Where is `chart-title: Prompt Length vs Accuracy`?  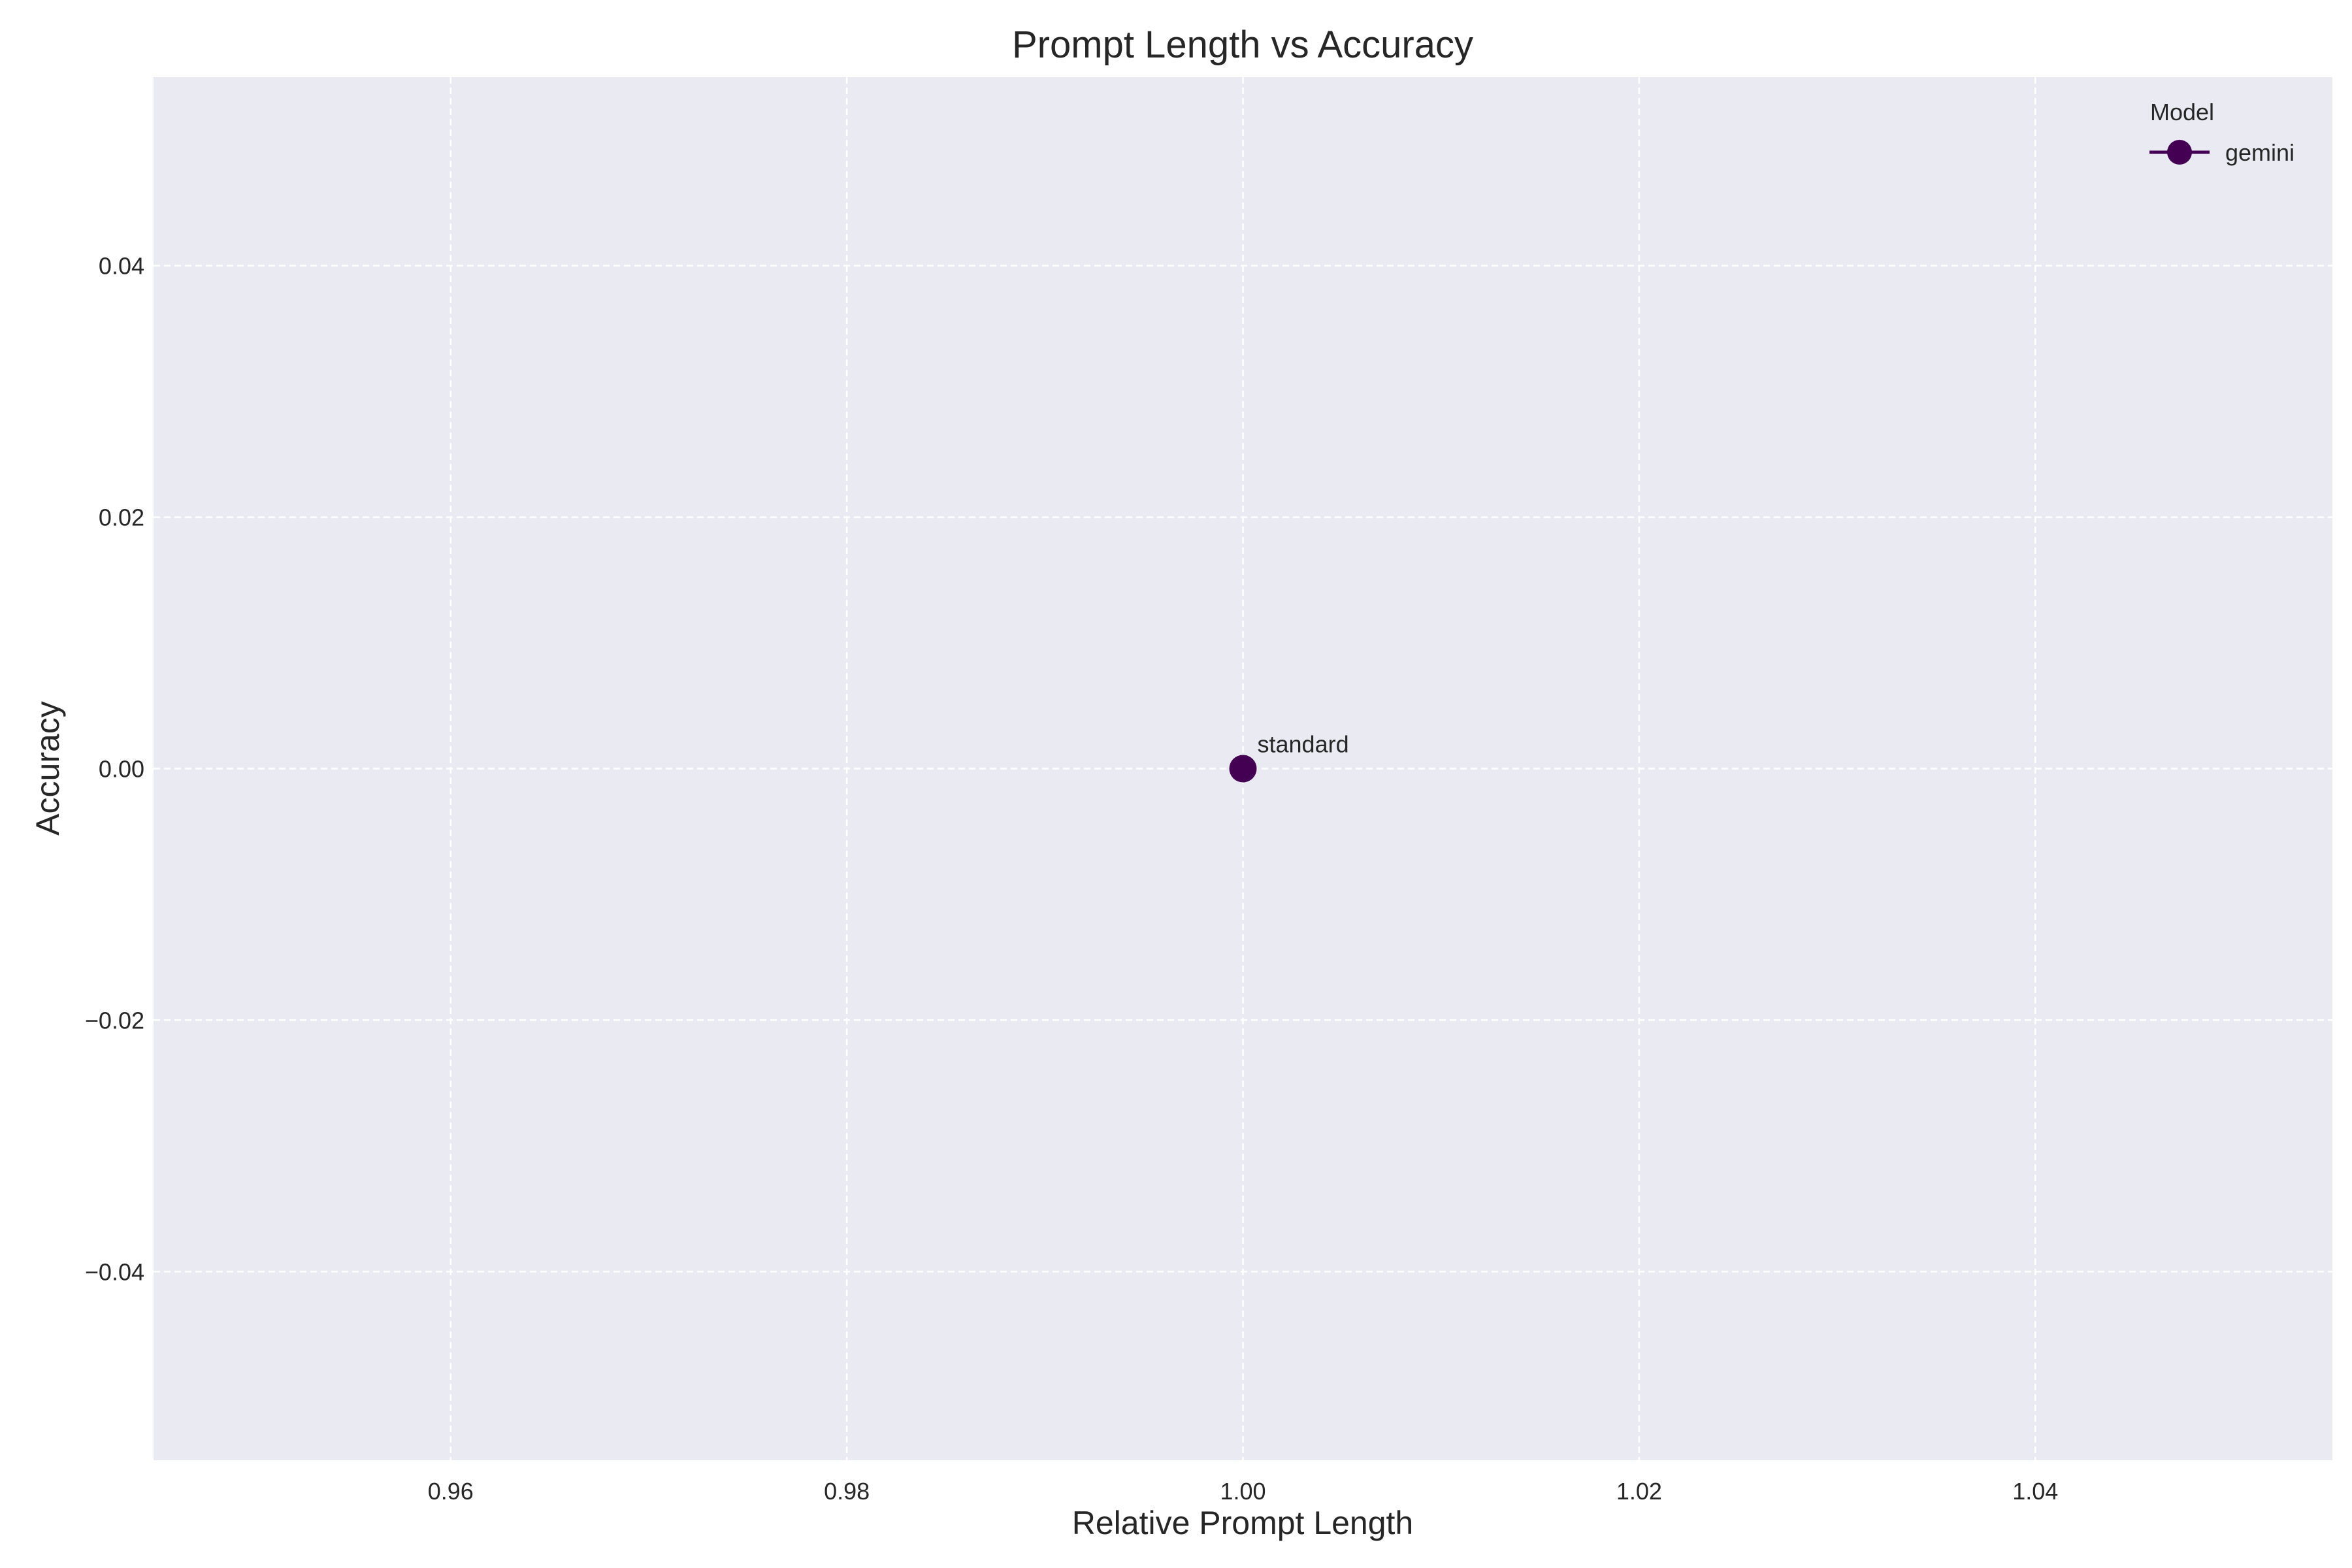 chart-title: Prompt Length vs Accuracy is located at coordinates (1242, 45).